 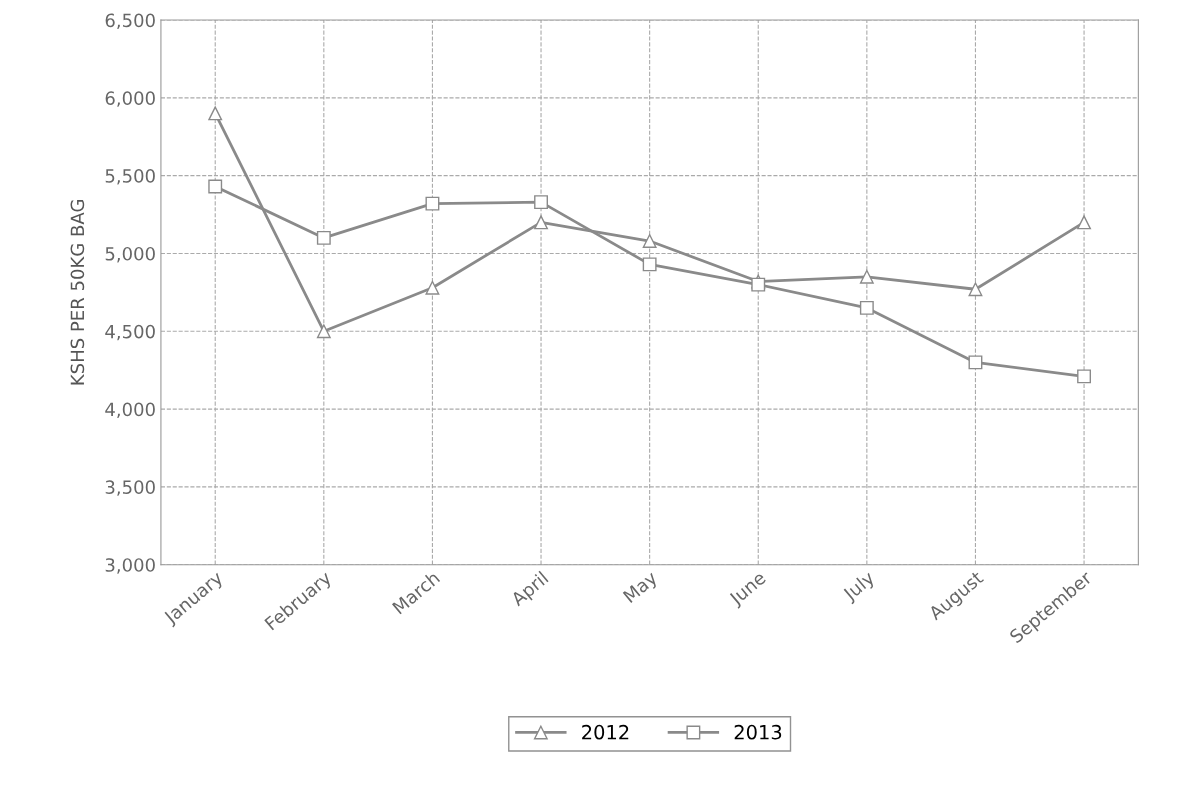 I want to click on y-tick-label: 3,000, so click(x=130, y=566).